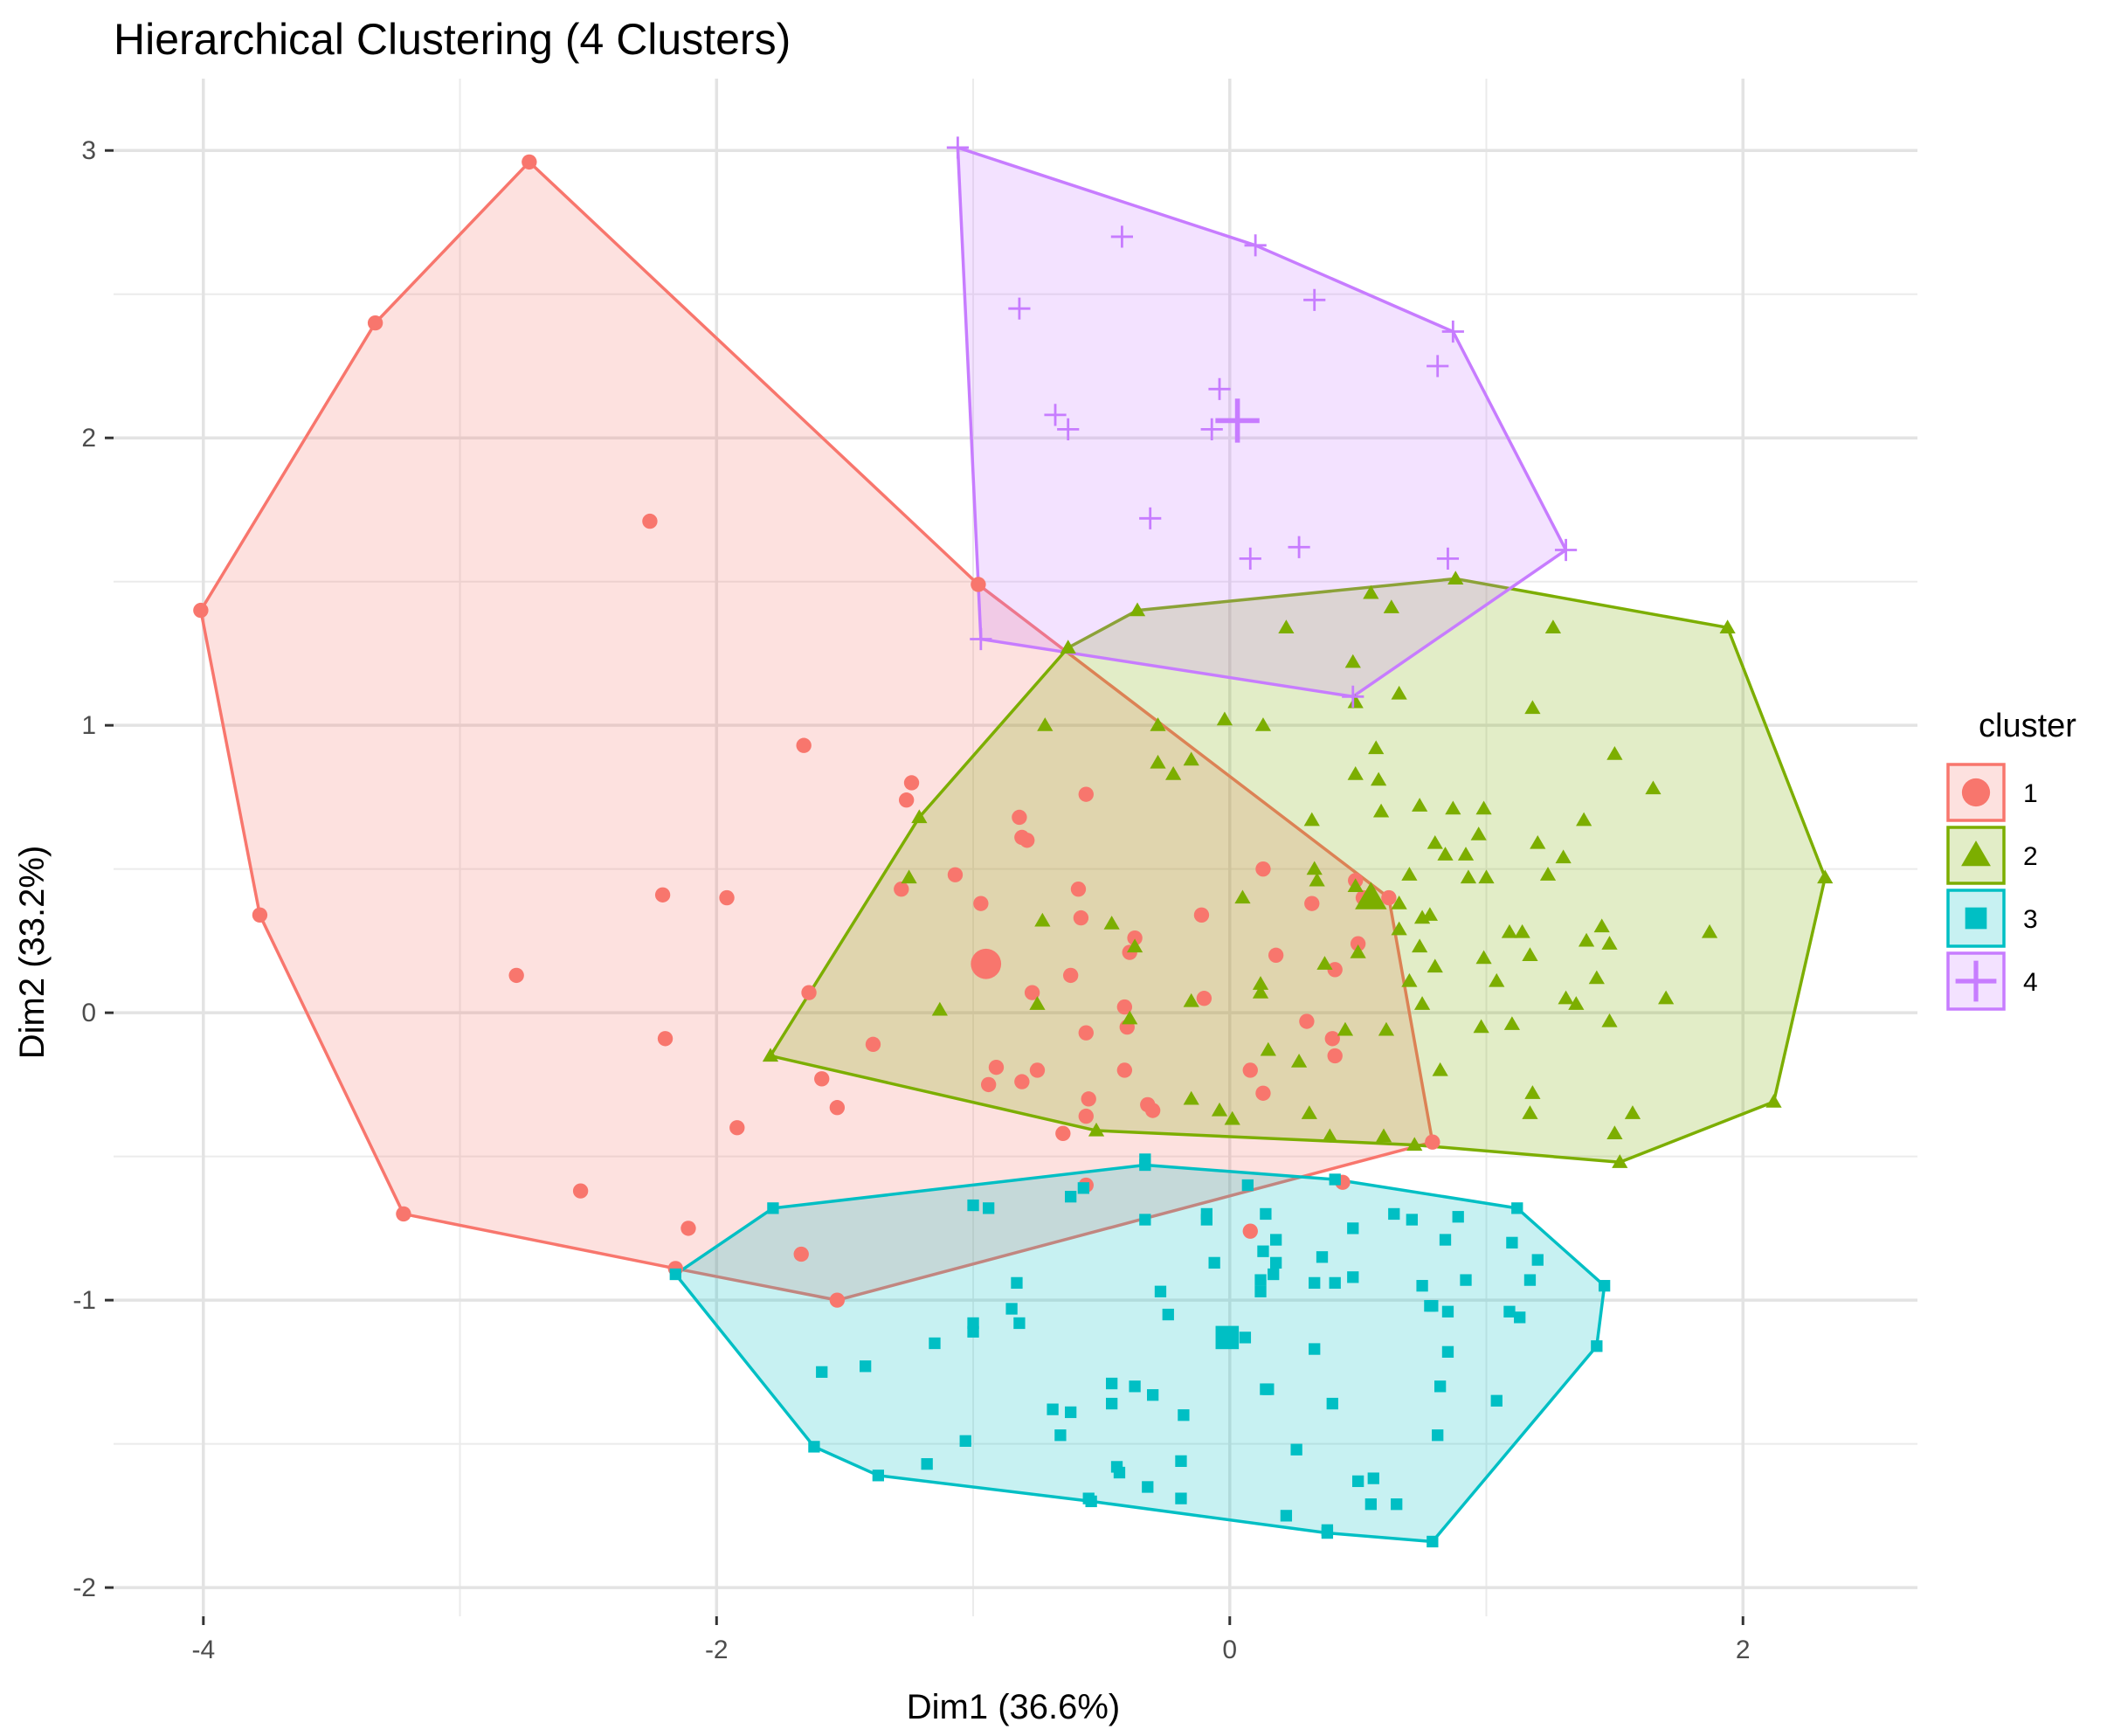  What do you see at coordinates (89, 151) in the screenshot?
I see `y-tick-label: 3` at bounding box center [89, 151].